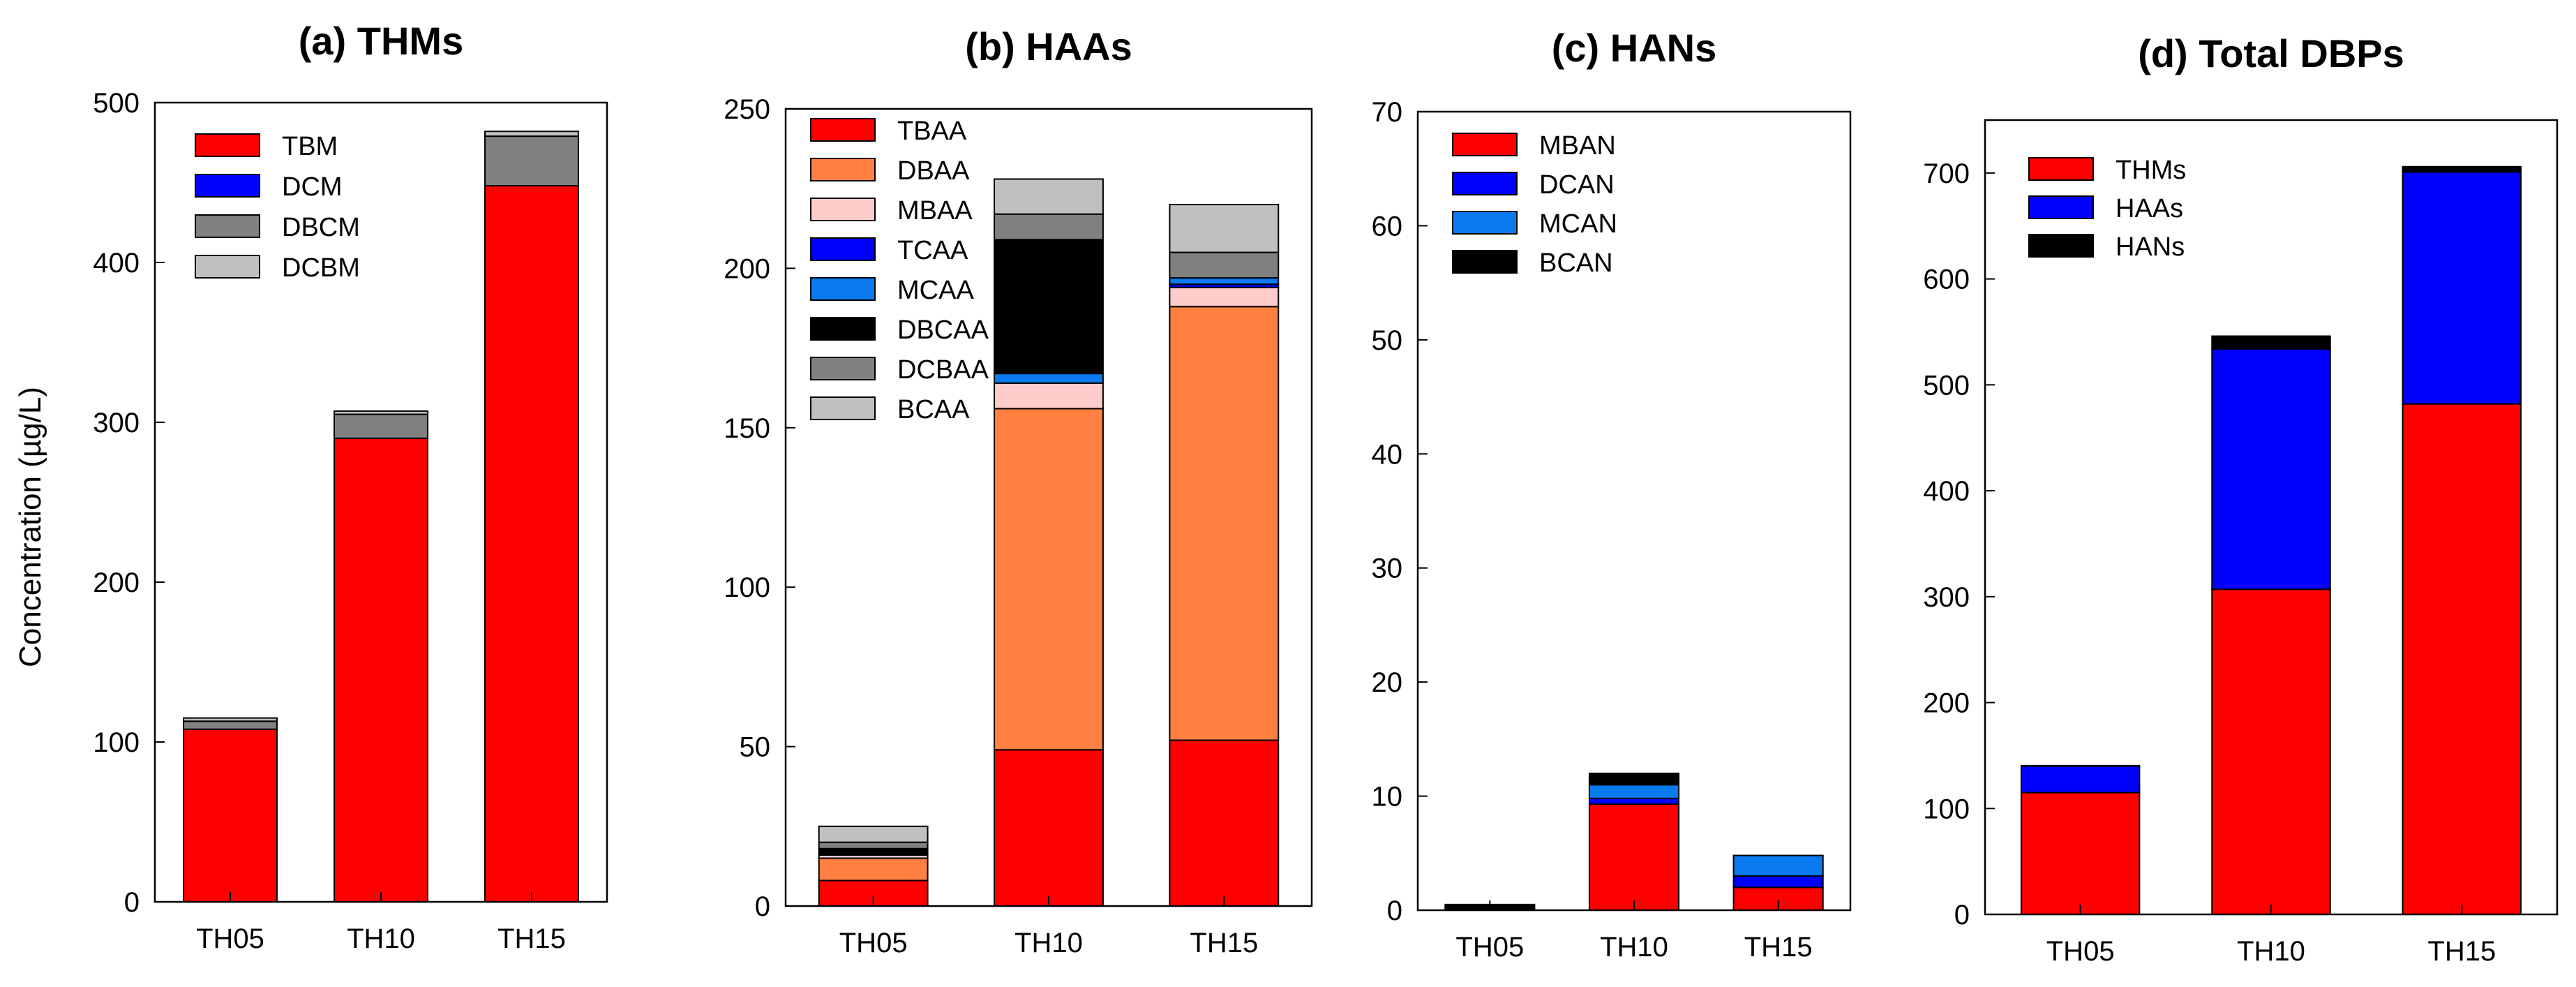 The width and height of the screenshot is (2576, 987). What do you see at coordinates (1485, 144) in the screenshot?
I see `legend-swatch-mban` at bounding box center [1485, 144].